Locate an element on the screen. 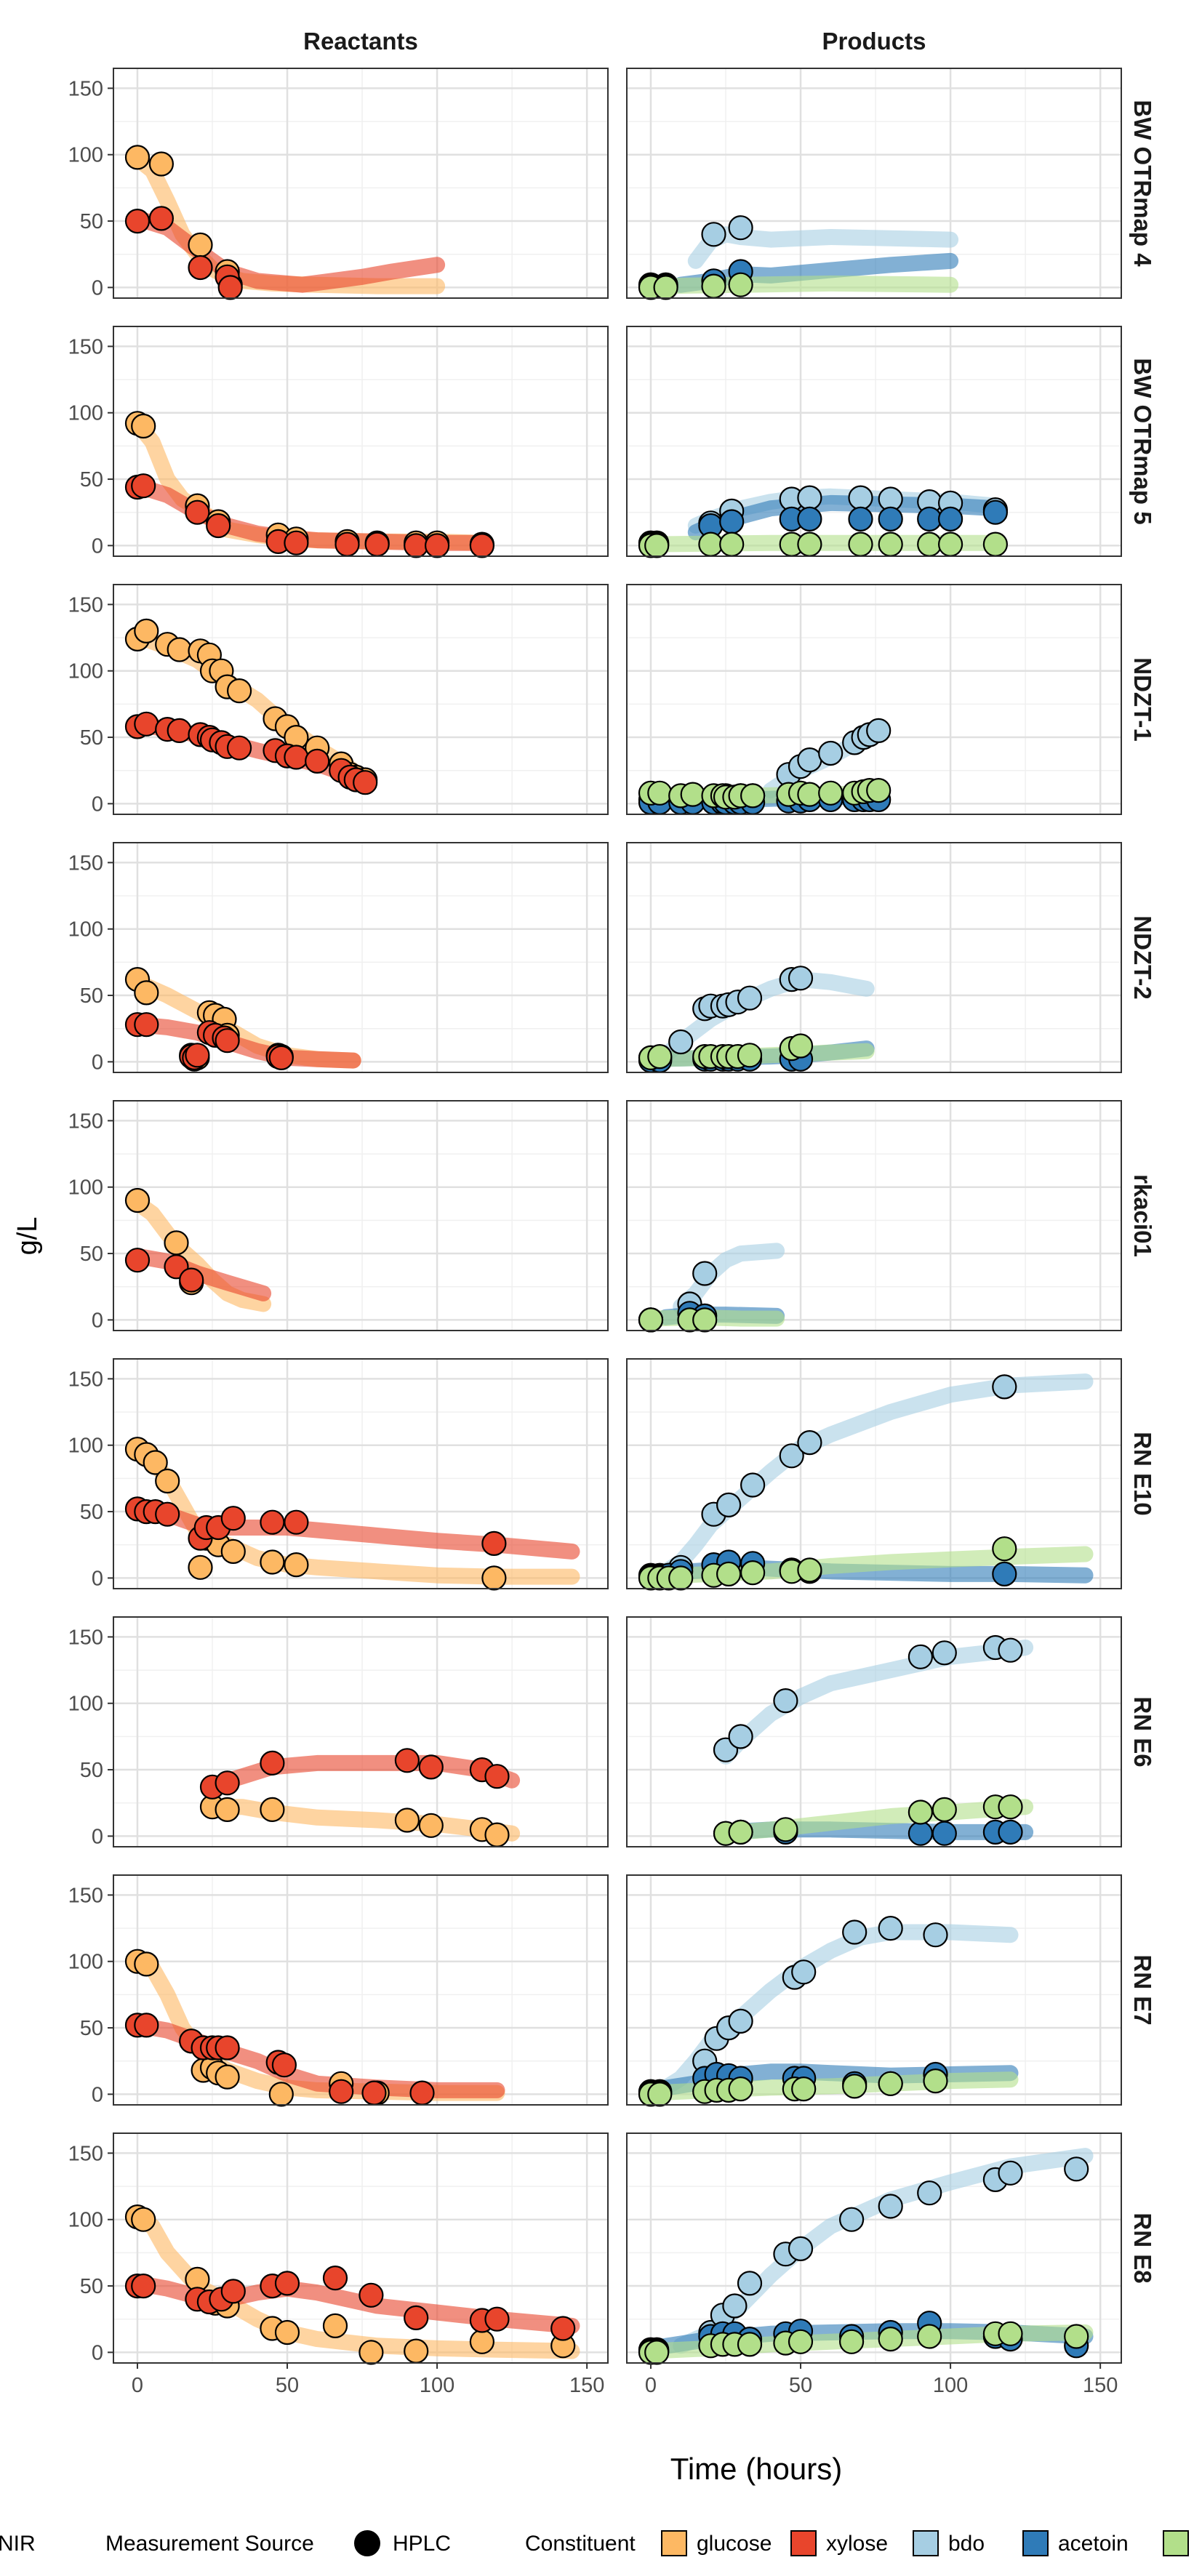 The image size is (1202, 2576). legend-key-bdo is located at coordinates (926, 2543).